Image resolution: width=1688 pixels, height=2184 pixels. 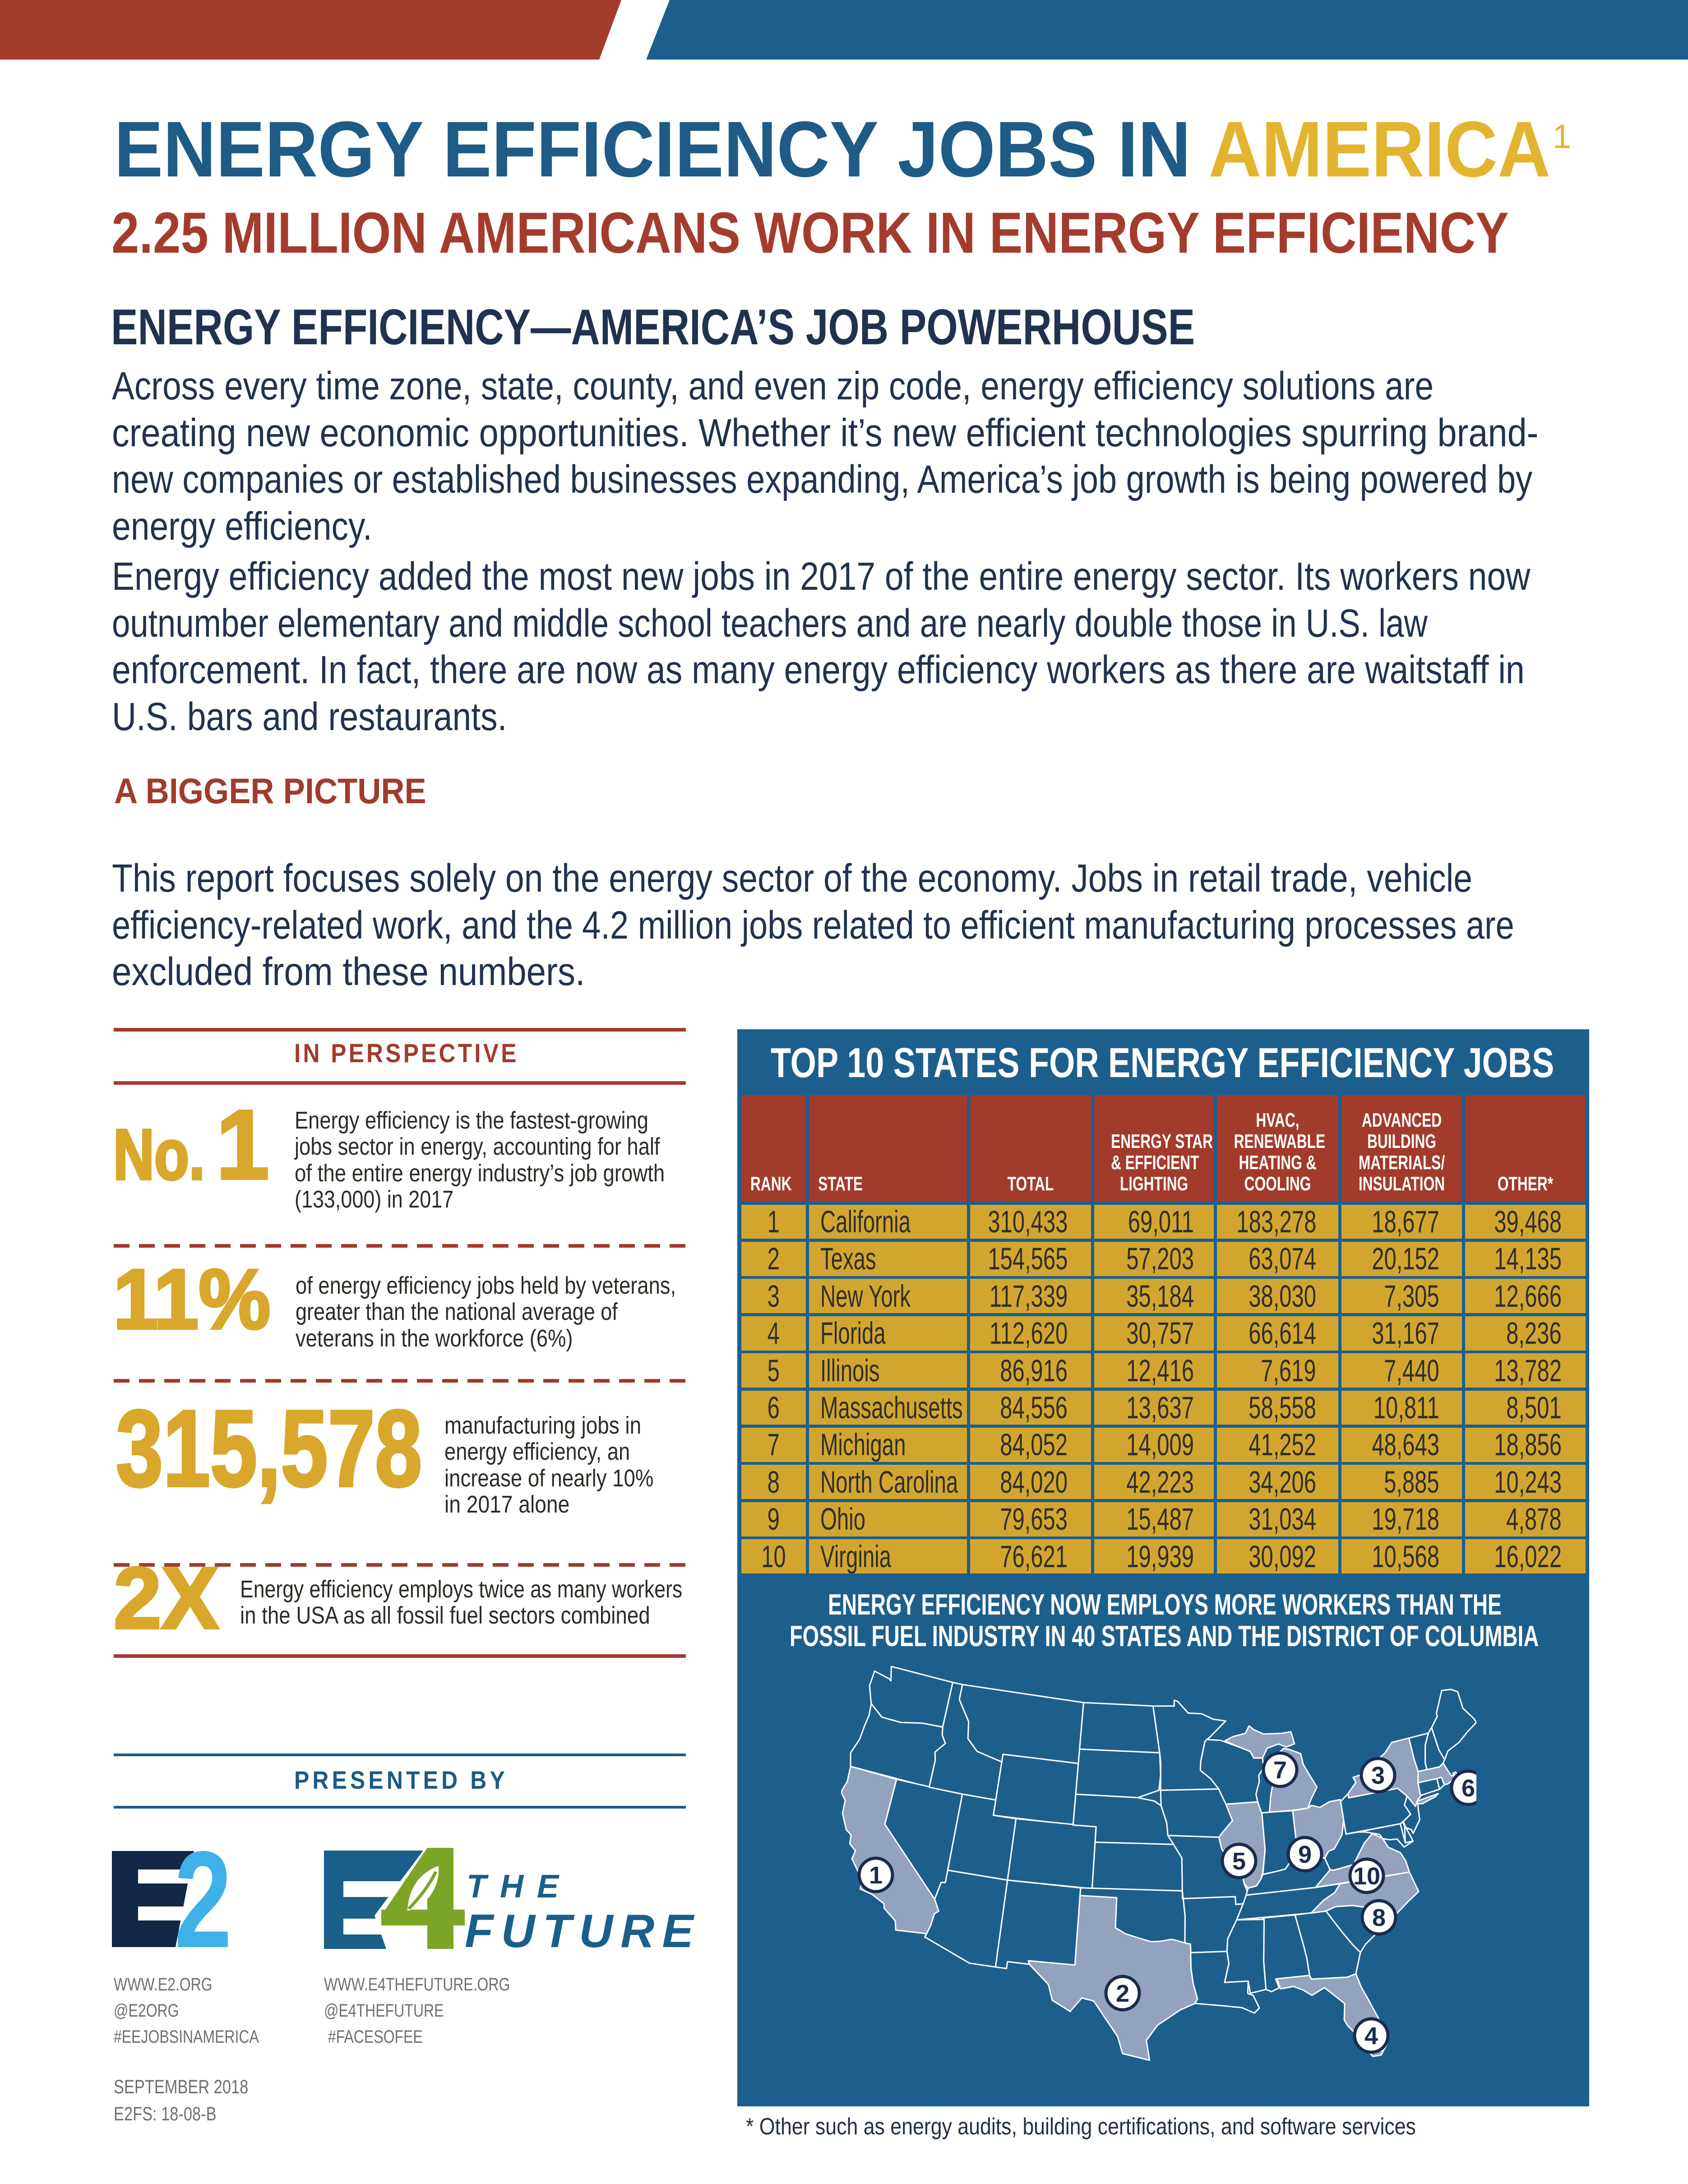 I want to click on svg-text: 3, so click(x=1378, y=1775).